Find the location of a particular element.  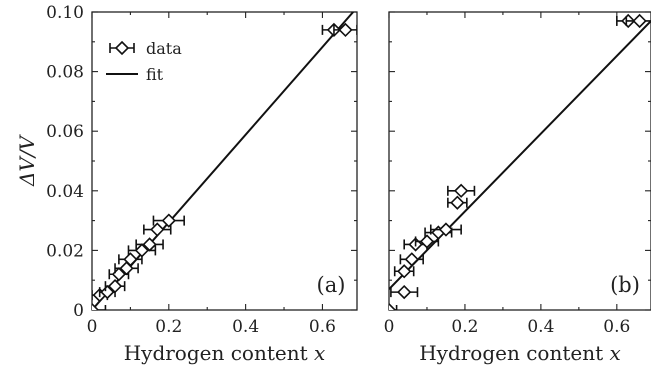

y-axis-label: ΔV/V is located at coordinates (27, 160).